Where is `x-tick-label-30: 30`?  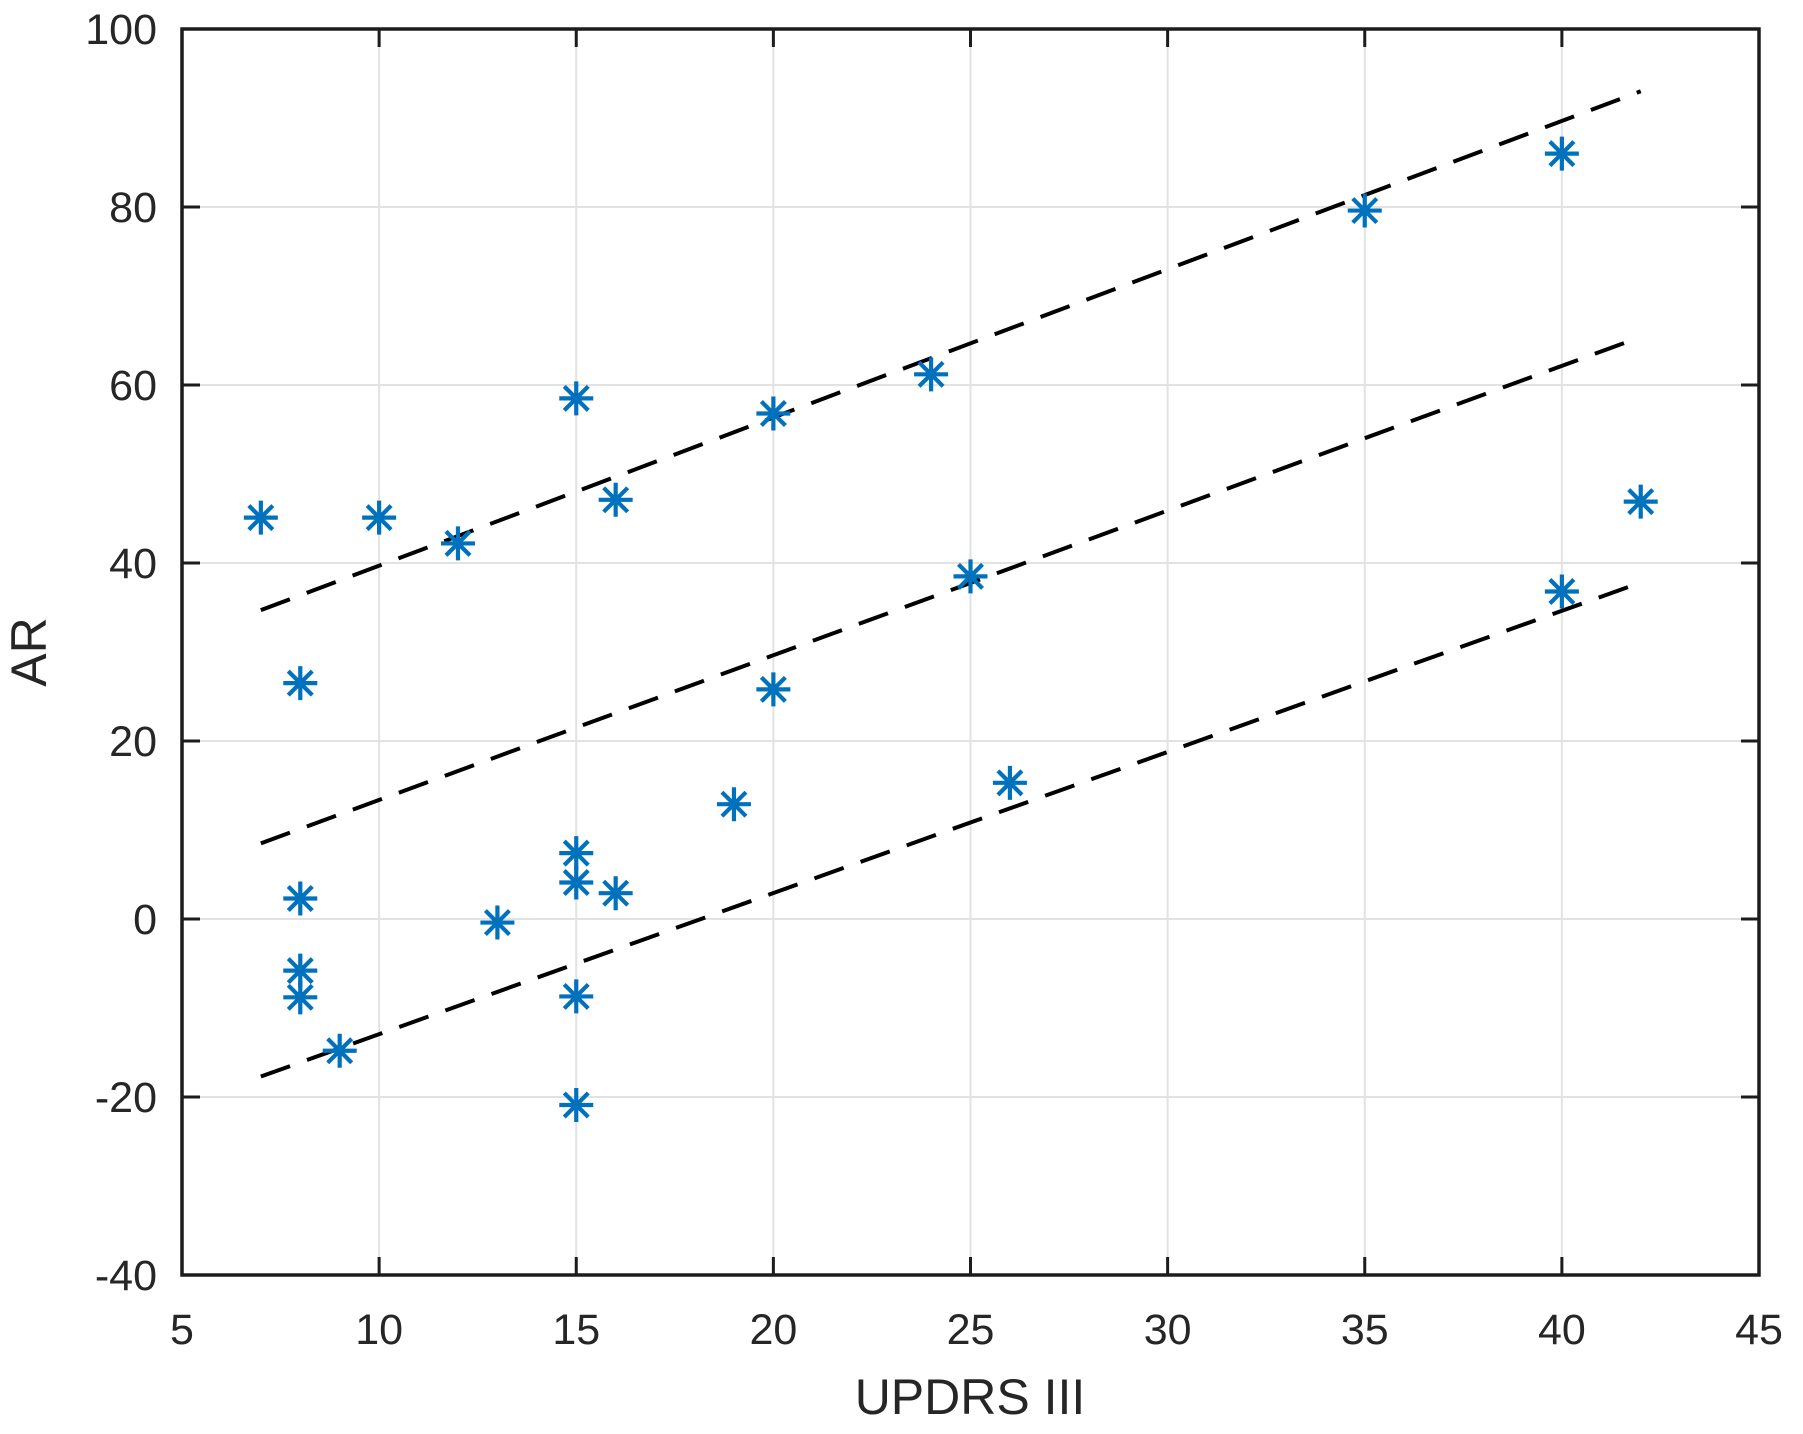
x-tick-label-30: 30 is located at coordinates (1168, 1330).